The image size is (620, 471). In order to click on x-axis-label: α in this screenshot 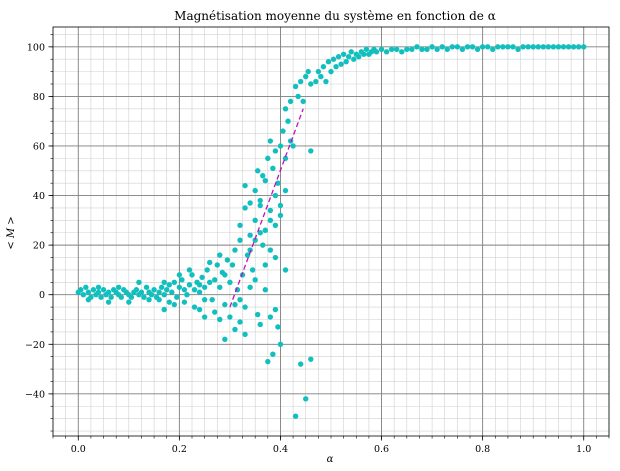, I will do `click(330, 459)`.